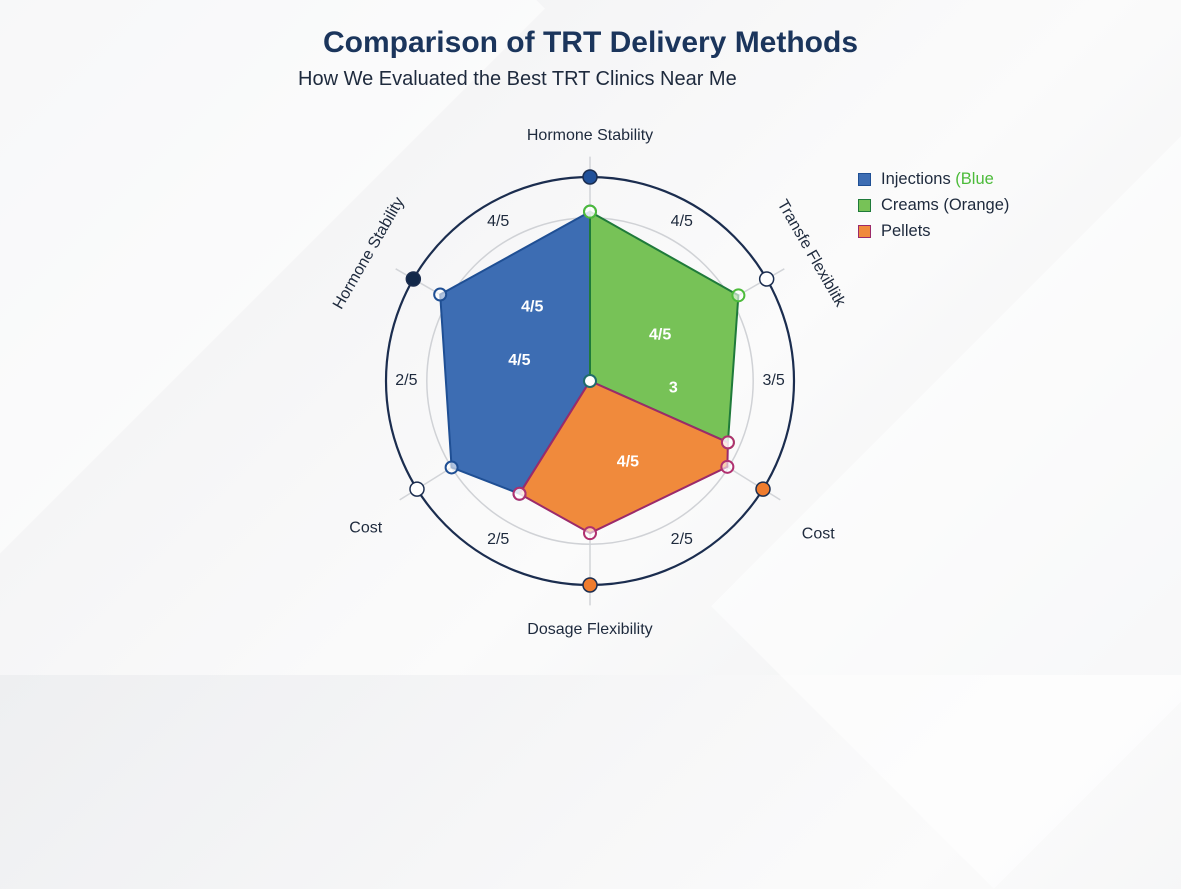  I want to click on legend-item-injections: Injections (Blue, so click(933, 179).